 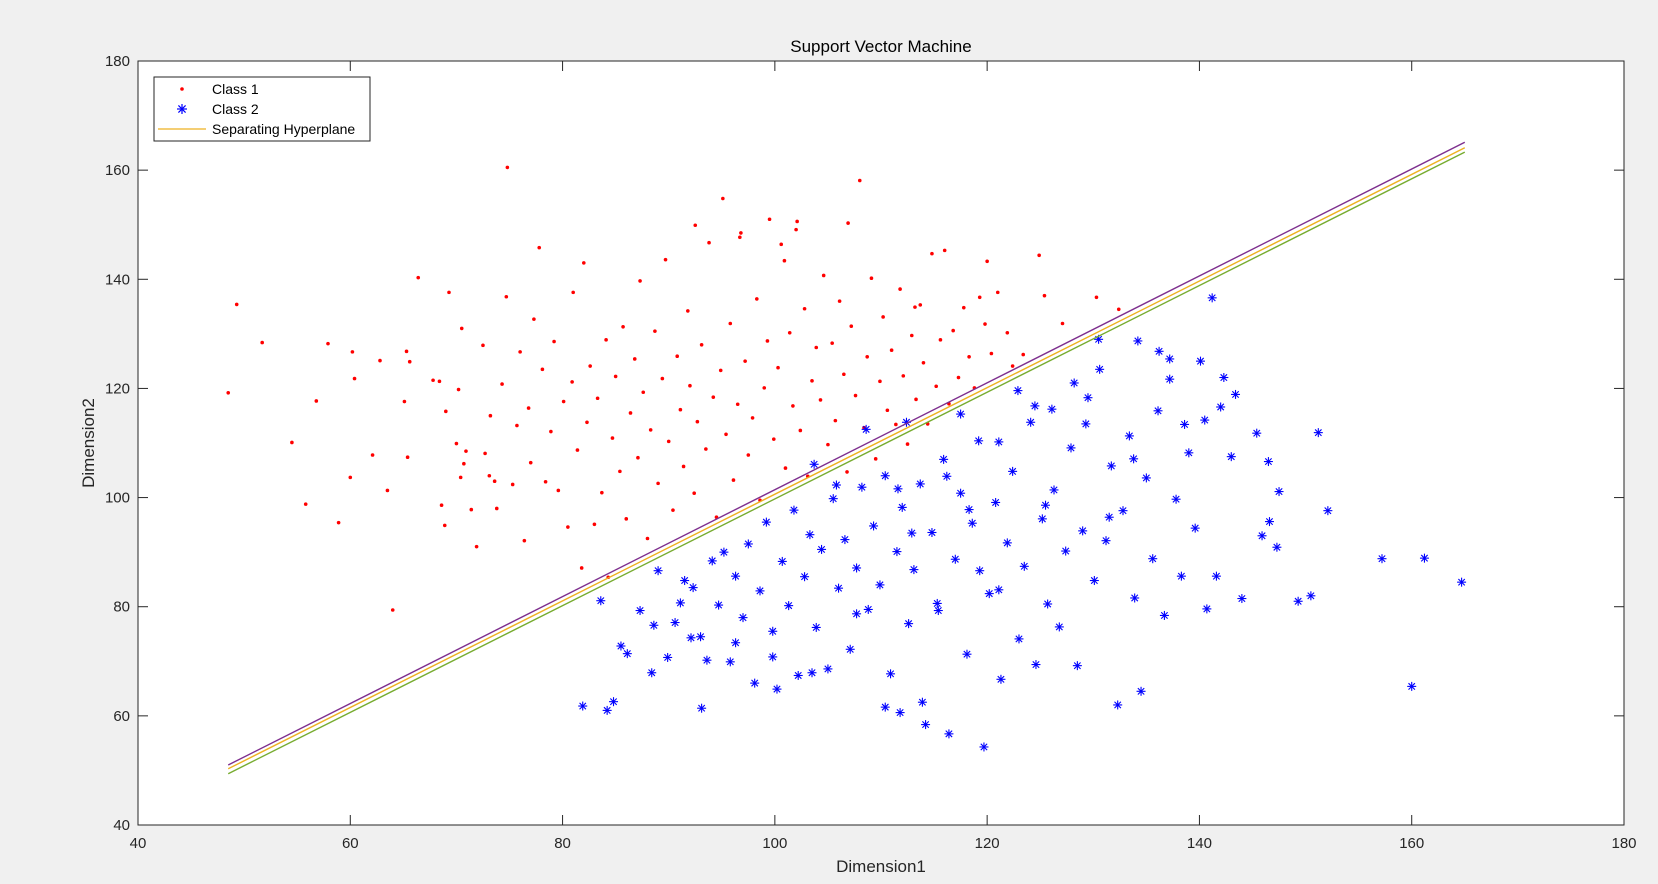 I want to click on legend: Class 1 Class 2 Separating Hyperplane, so click(x=262, y=109).